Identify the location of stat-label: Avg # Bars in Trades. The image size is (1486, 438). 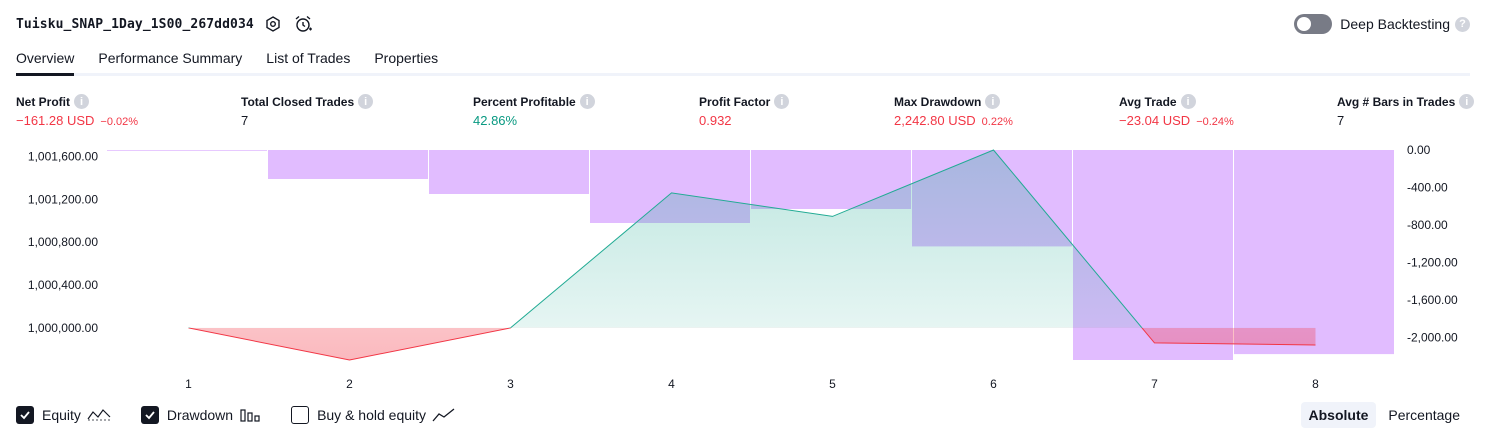
(1396, 101).